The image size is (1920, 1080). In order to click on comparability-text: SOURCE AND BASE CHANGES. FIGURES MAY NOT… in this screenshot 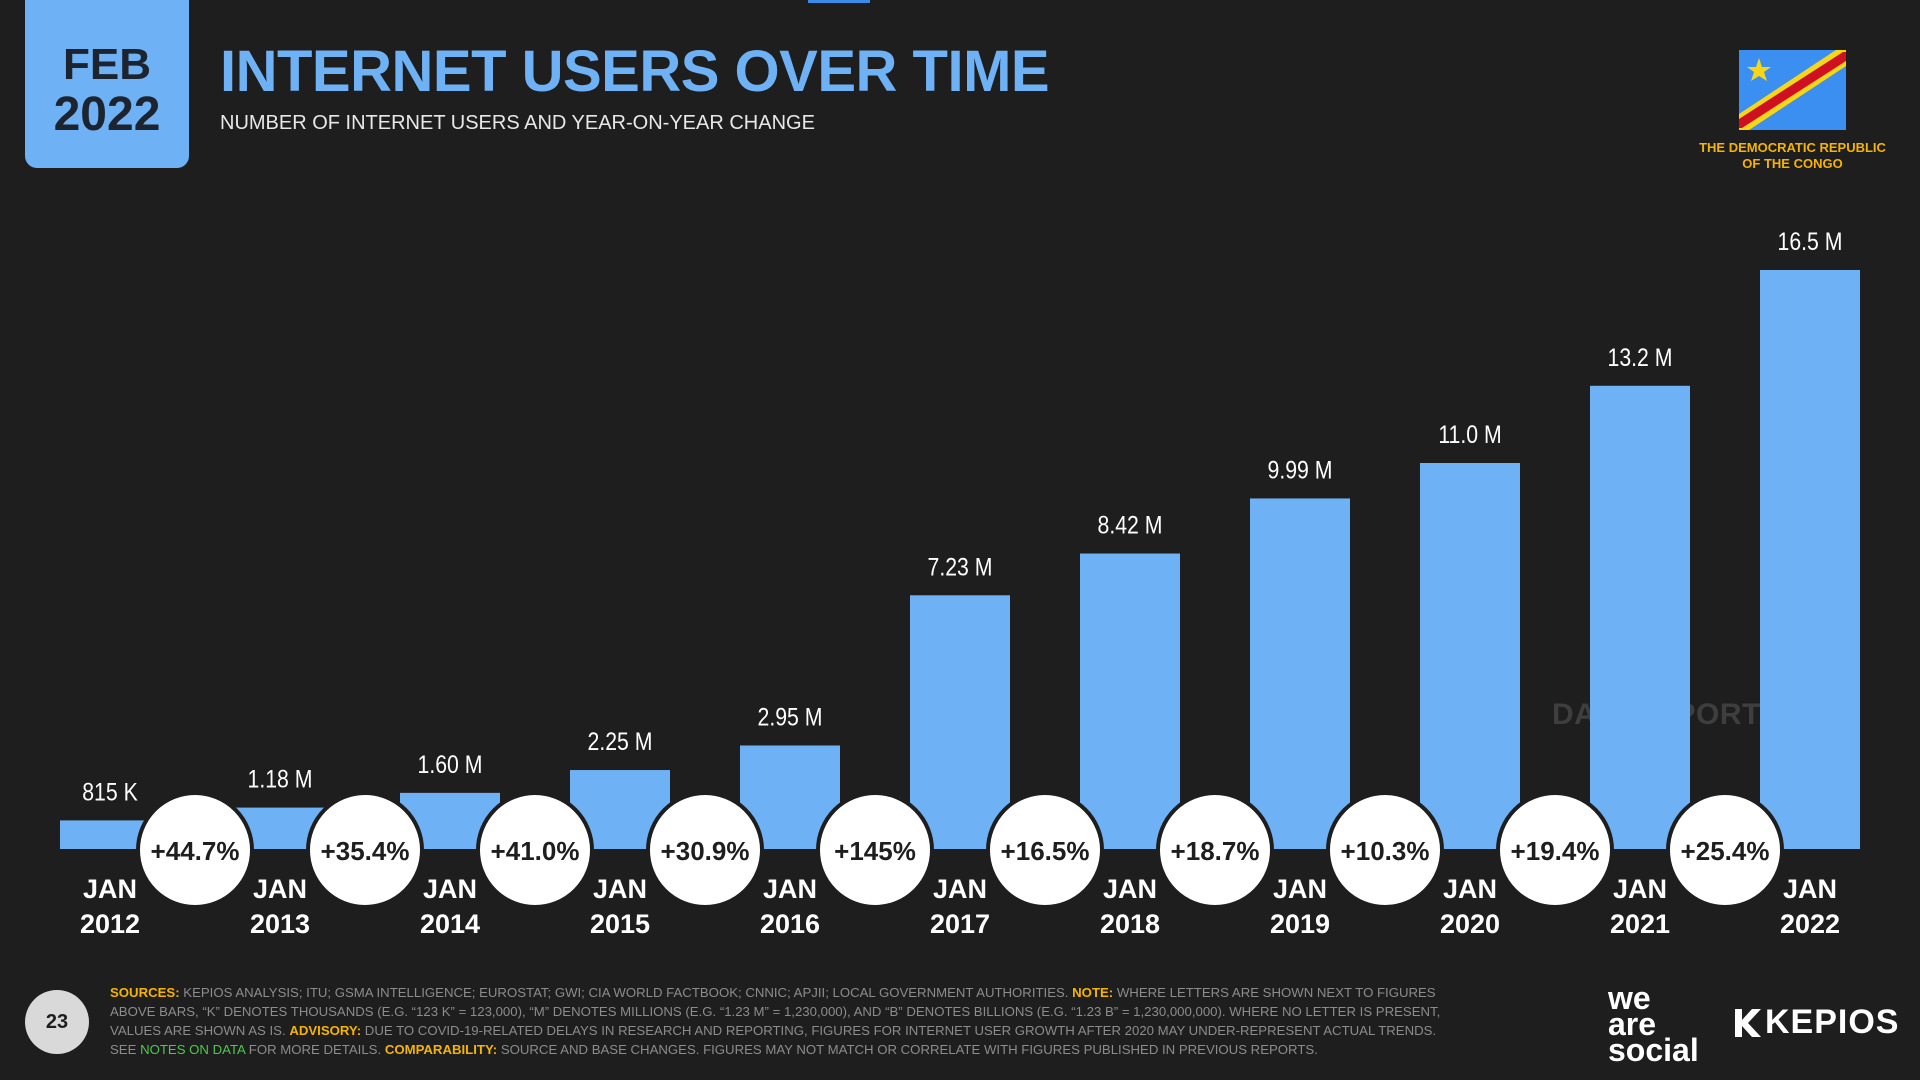, I will do `click(909, 1049)`.